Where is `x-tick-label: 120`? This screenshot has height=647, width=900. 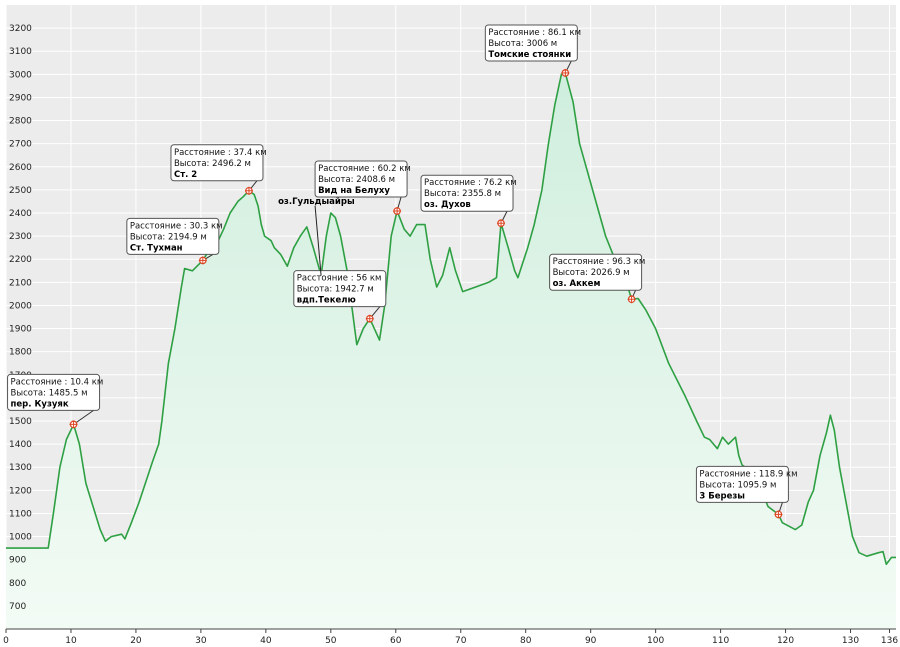 x-tick-label: 120 is located at coordinates (785, 641).